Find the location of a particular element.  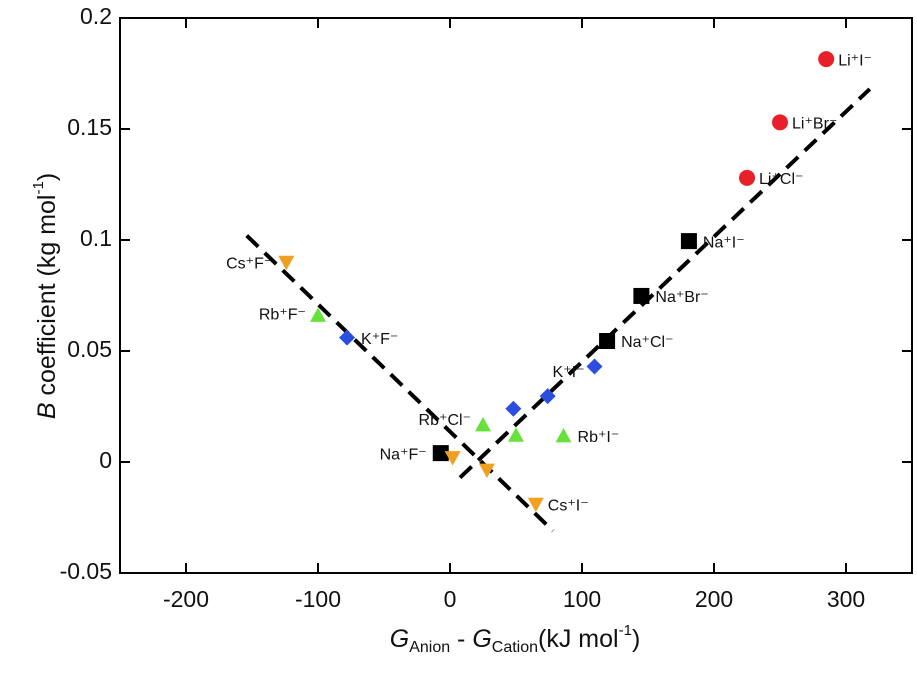

x-label-part: Cation is located at coordinates (515, 647).